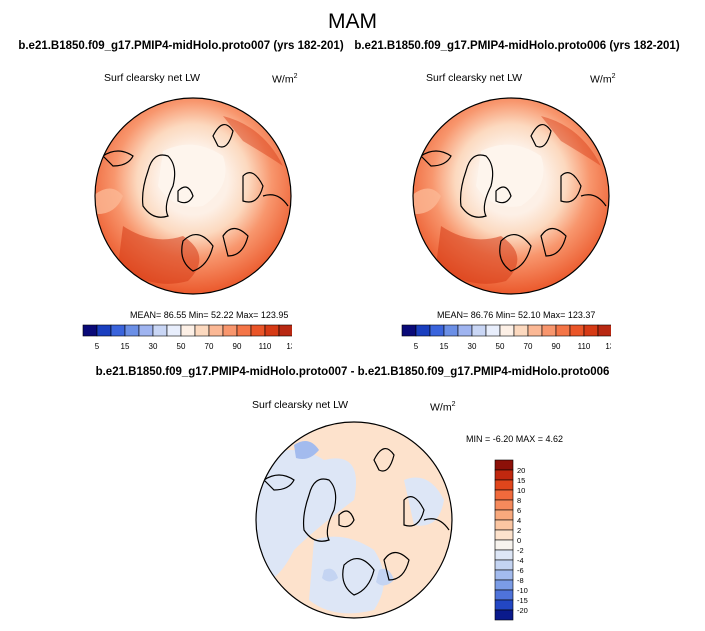  Describe the element at coordinates (584, 346) in the screenshot. I see `panel-2-colorbar-tick-label: 110` at that location.